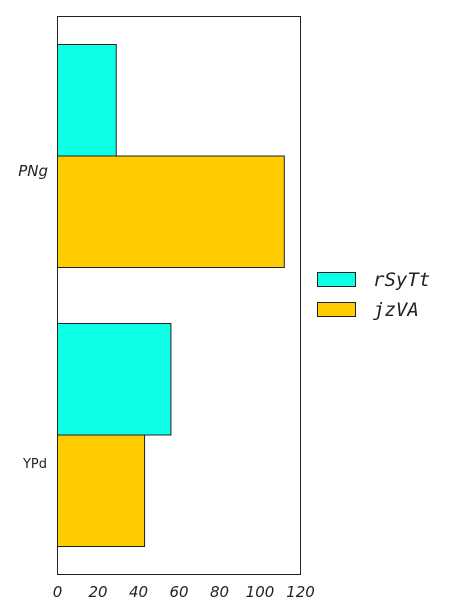 Image resolution: width=462 pixels, height=616 pixels. What do you see at coordinates (178, 592) in the screenshot?
I see `x-tick-label: 60` at bounding box center [178, 592].